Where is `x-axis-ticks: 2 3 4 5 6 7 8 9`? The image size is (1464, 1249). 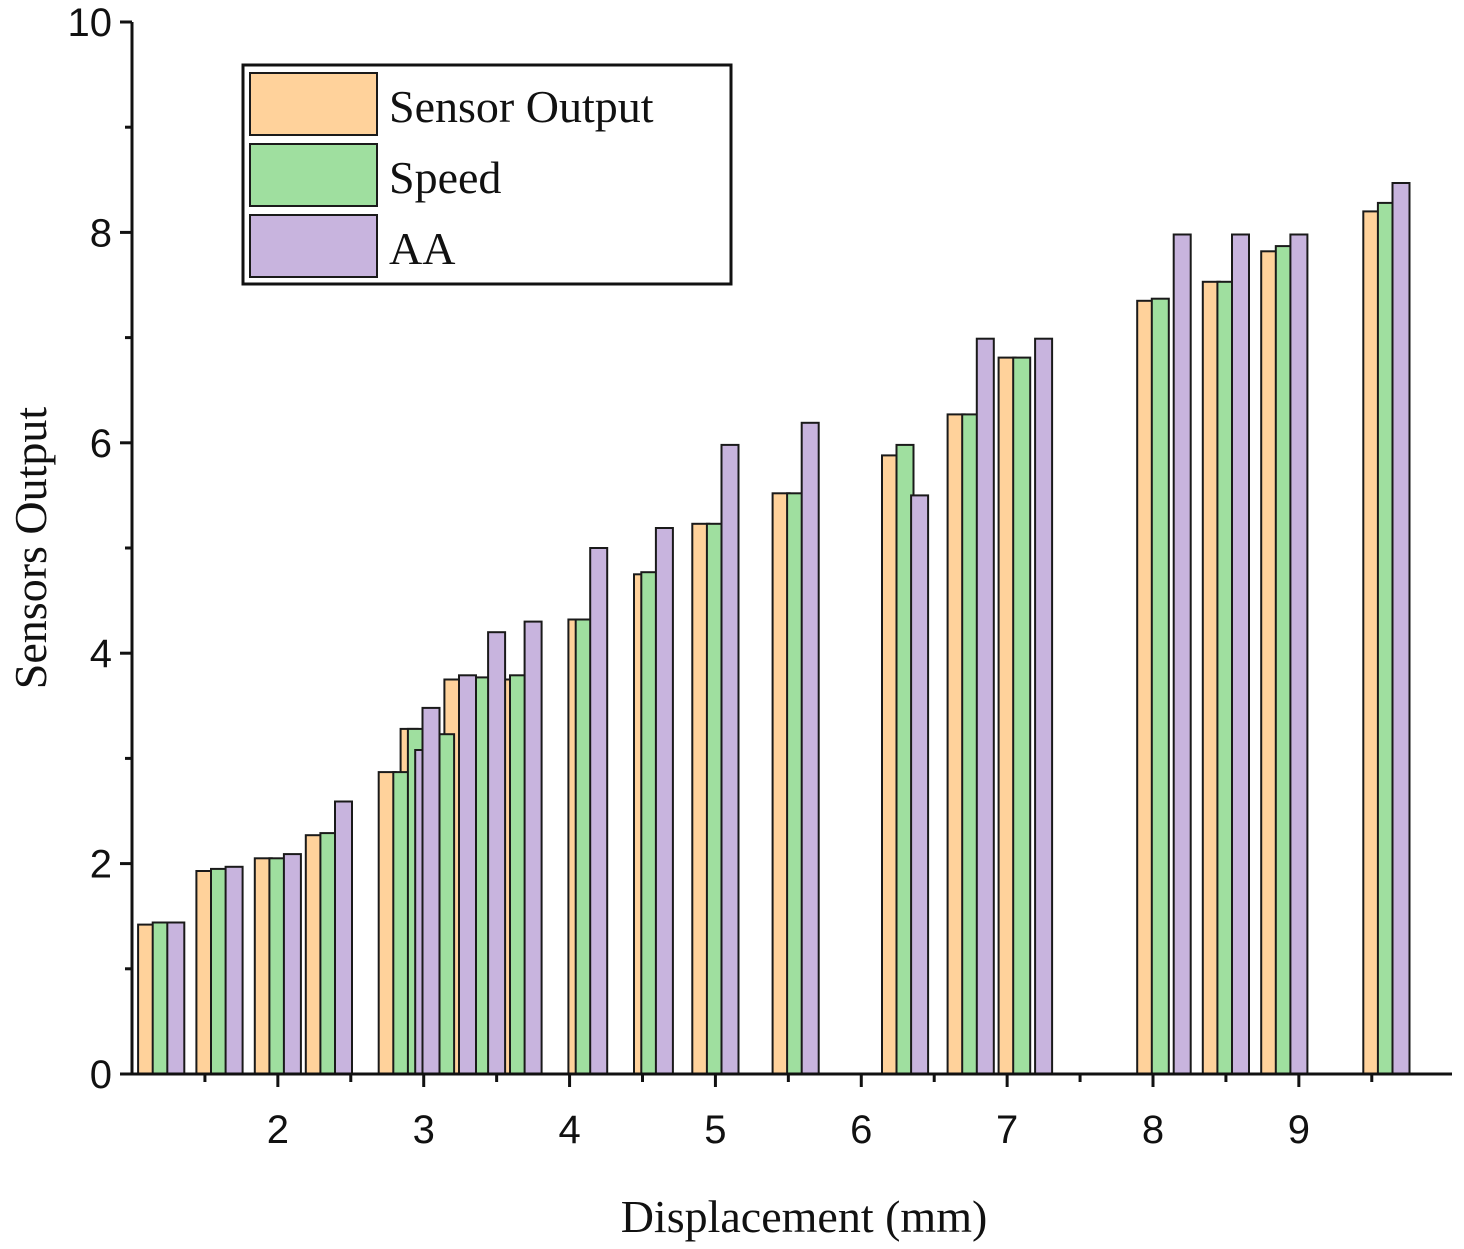
x-axis-ticks: 2 3 4 5 6 7 8 9 is located at coordinates (788, 1113).